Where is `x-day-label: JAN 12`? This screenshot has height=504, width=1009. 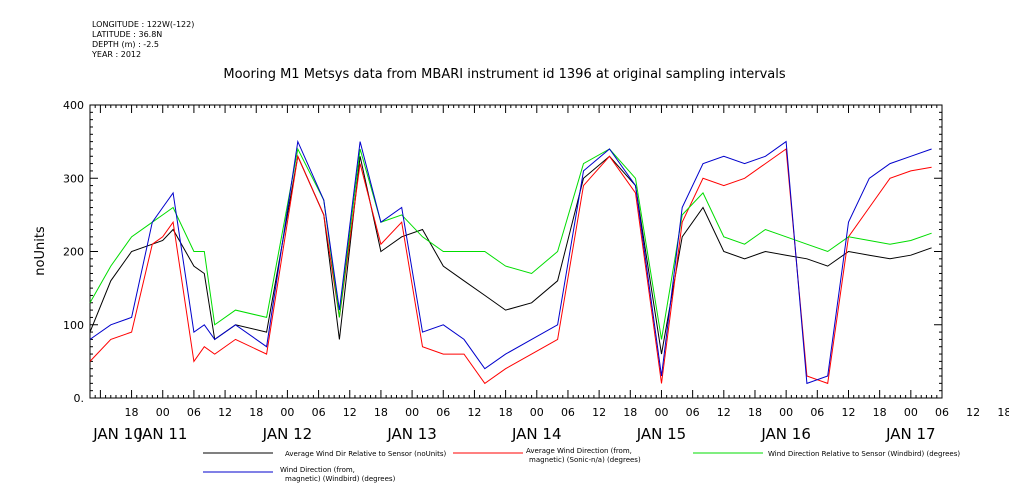
x-day-label: JAN 12 is located at coordinates (287, 434).